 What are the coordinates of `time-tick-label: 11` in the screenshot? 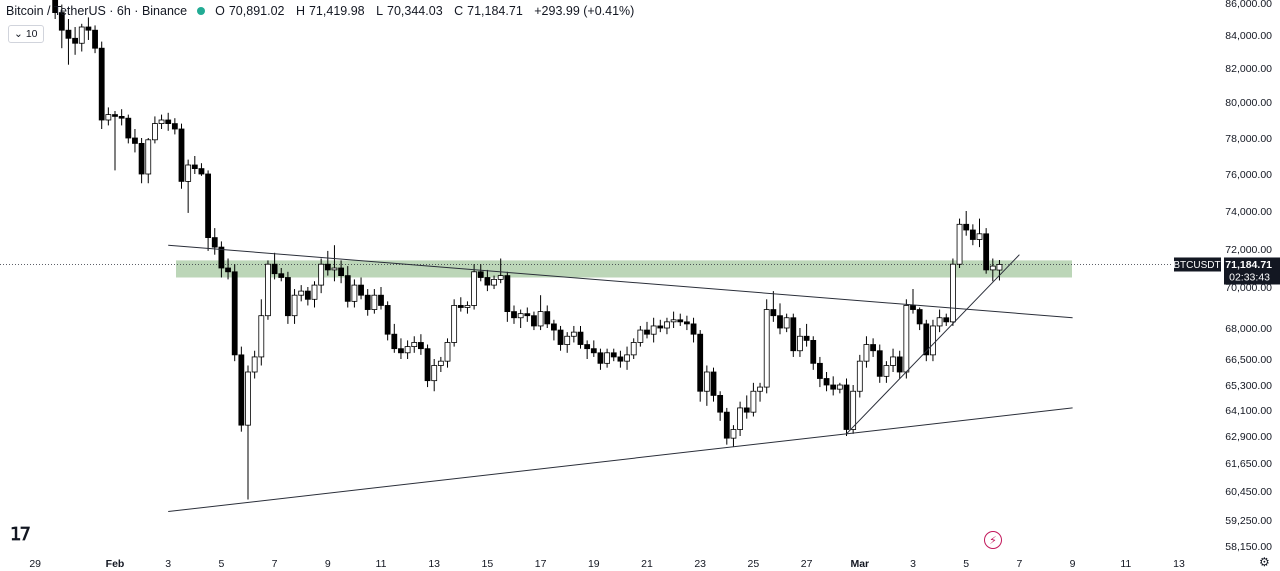 It's located at (381, 564).